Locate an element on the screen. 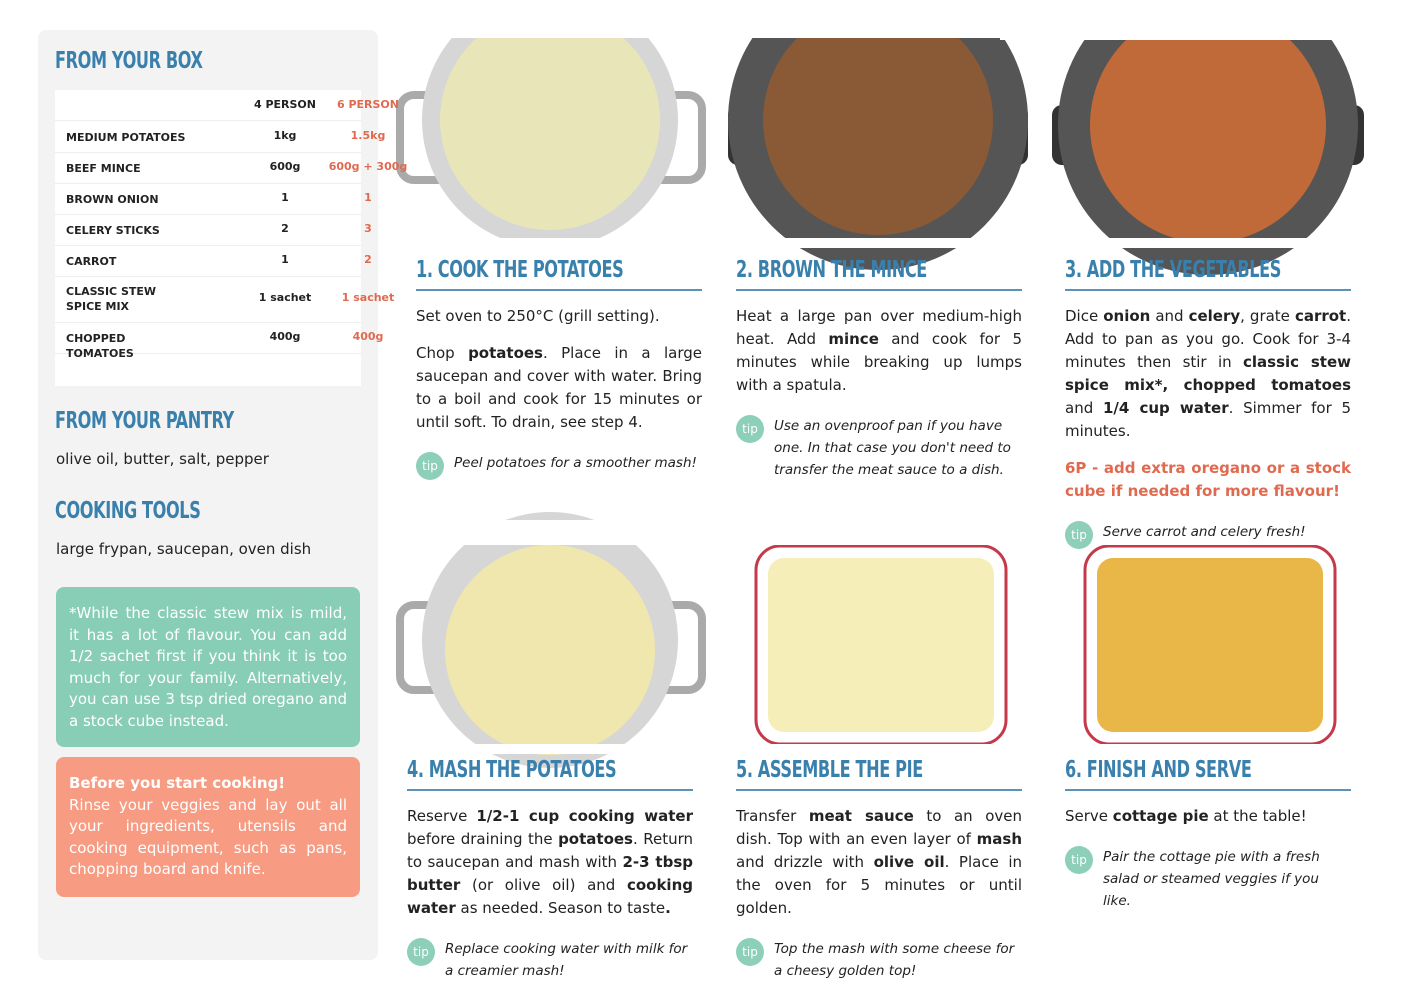 The image size is (1403, 992). step-title: 4. mash the potatoes is located at coordinates (512, 770).